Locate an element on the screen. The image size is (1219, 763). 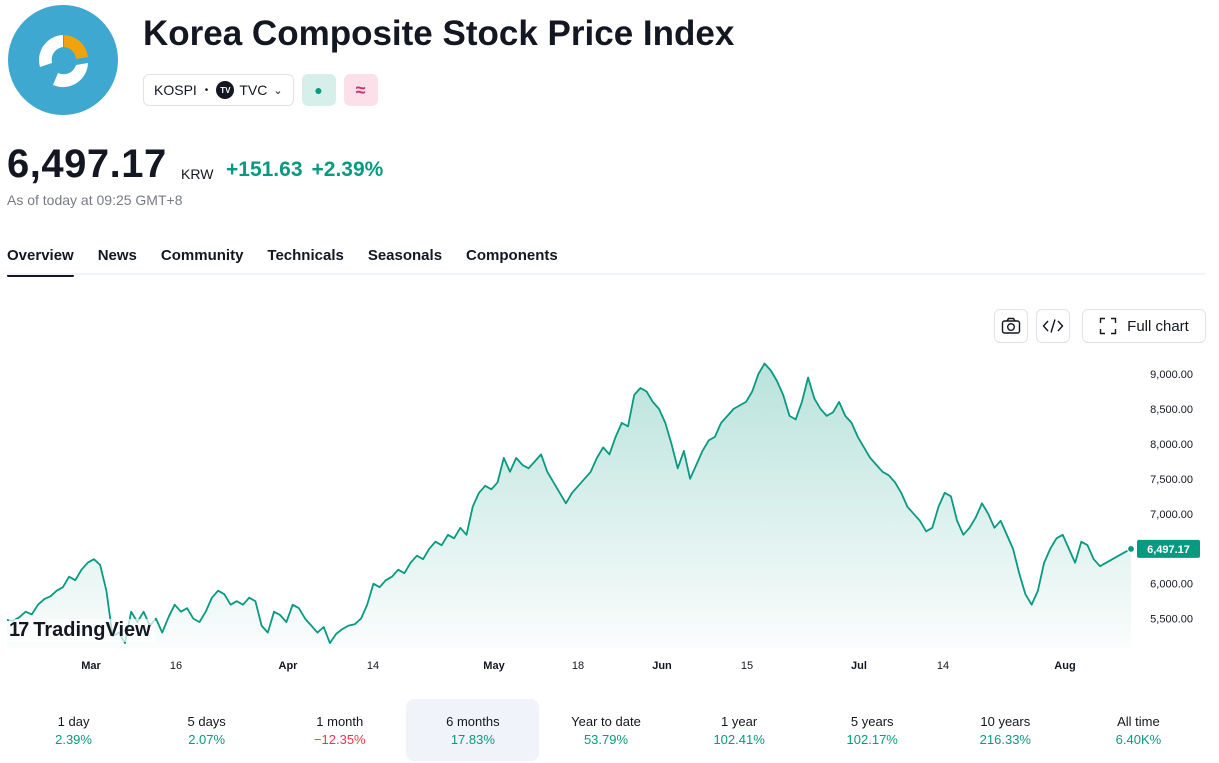
code-icon is located at coordinates (1053, 326).